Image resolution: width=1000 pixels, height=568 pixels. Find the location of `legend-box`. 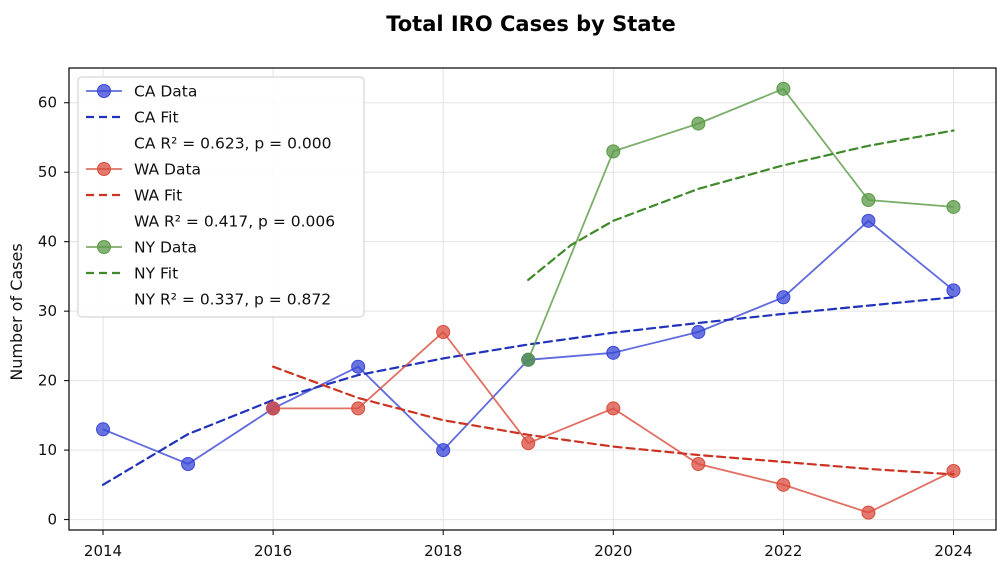

legend-box is located at coordinates (221, 197).